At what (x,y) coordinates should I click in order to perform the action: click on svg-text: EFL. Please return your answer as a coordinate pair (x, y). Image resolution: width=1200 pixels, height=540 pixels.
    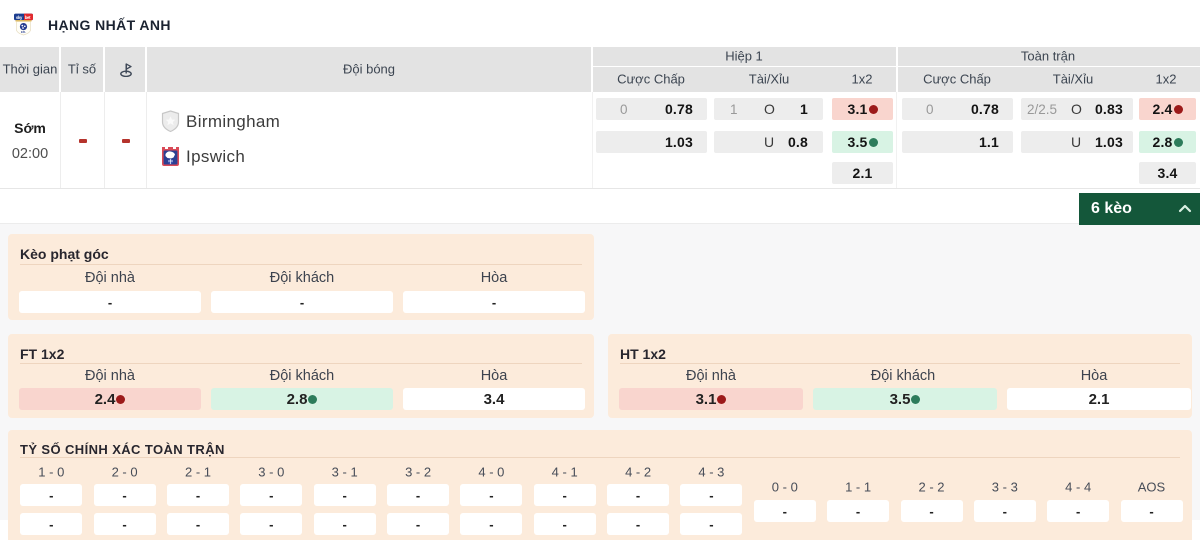
    Looking at the image, I should click on (23, 32).